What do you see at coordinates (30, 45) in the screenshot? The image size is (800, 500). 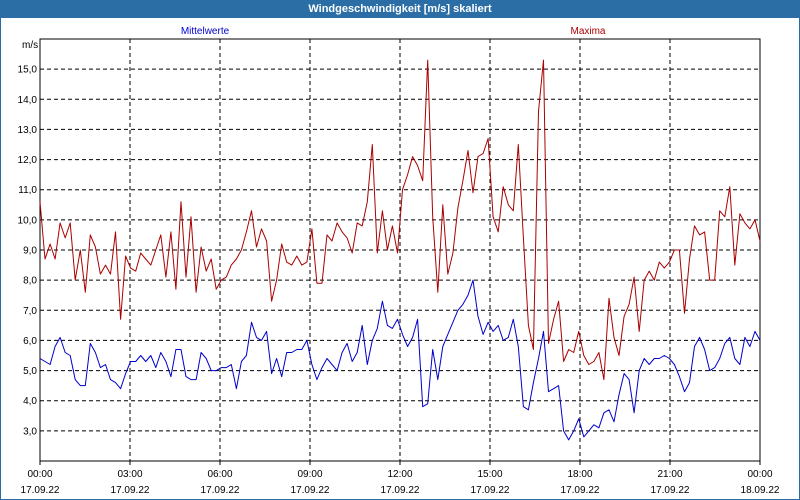 I see `y-axis-unit-label: m/s` at bounding box center [30, 45].